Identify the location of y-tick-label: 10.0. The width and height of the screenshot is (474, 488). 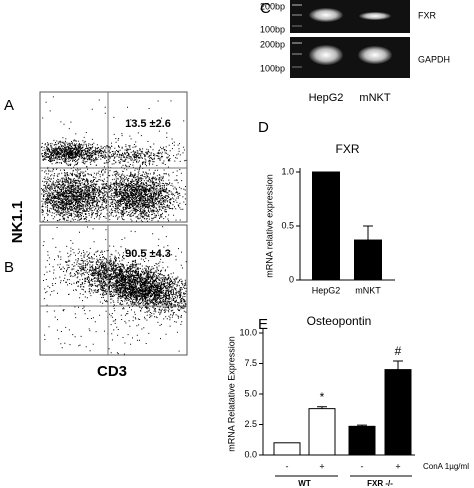
(248, 332).